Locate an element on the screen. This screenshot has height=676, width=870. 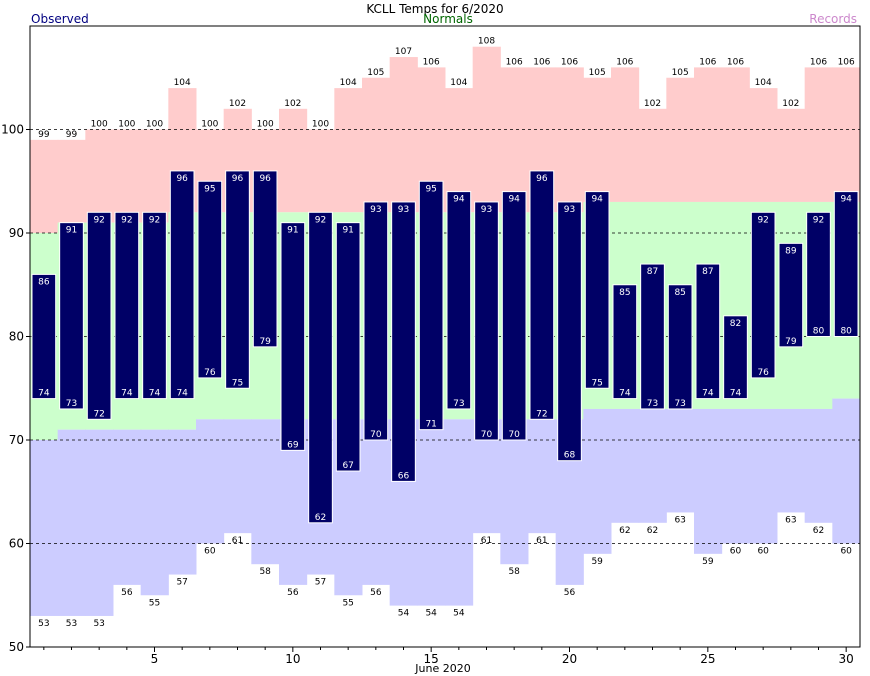
observed-low-label: 70 is located at coordinates (514, 435).